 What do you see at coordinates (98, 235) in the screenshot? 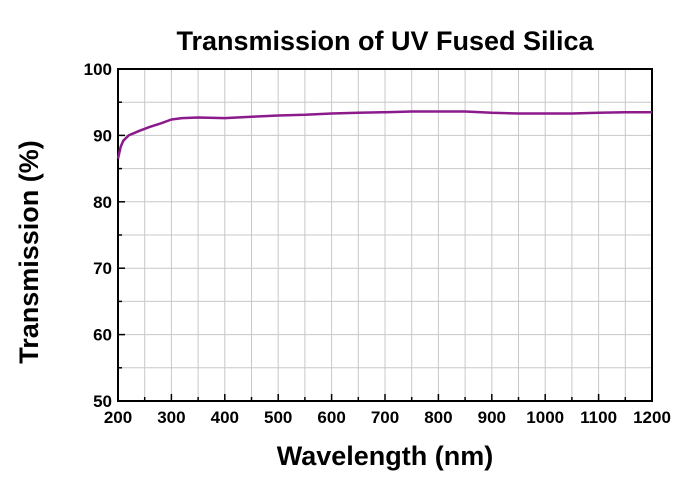
I see `y-axis-tick-labels: 50 60 70 80 90 100` at bounding box center [98, 235].